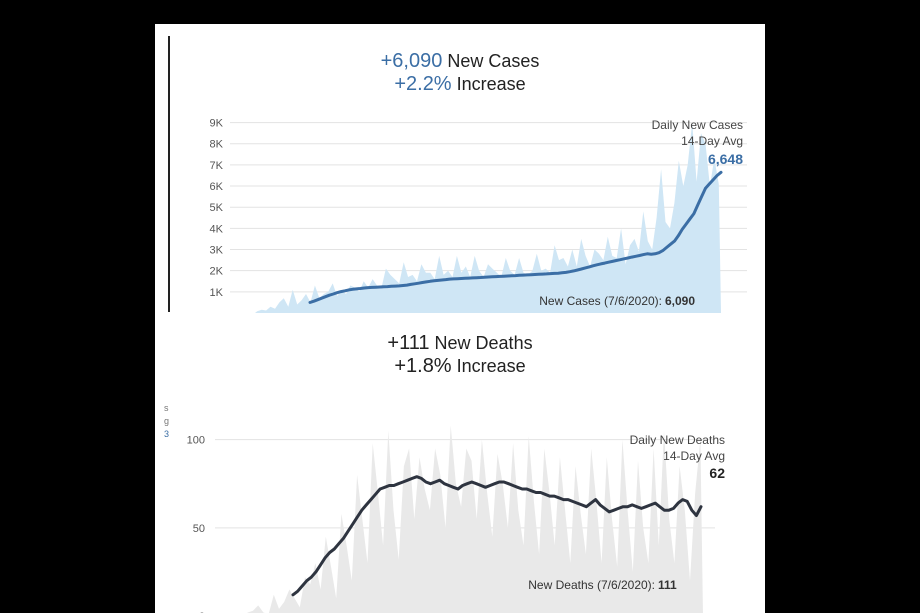 The width and height of the screenshot is (920, 613). What do you see at coordinates (591, 585) in the screenshot?
I see `deaths-footer-label: New Deaths (7/6/2020):` at bounding box center [591, 585].